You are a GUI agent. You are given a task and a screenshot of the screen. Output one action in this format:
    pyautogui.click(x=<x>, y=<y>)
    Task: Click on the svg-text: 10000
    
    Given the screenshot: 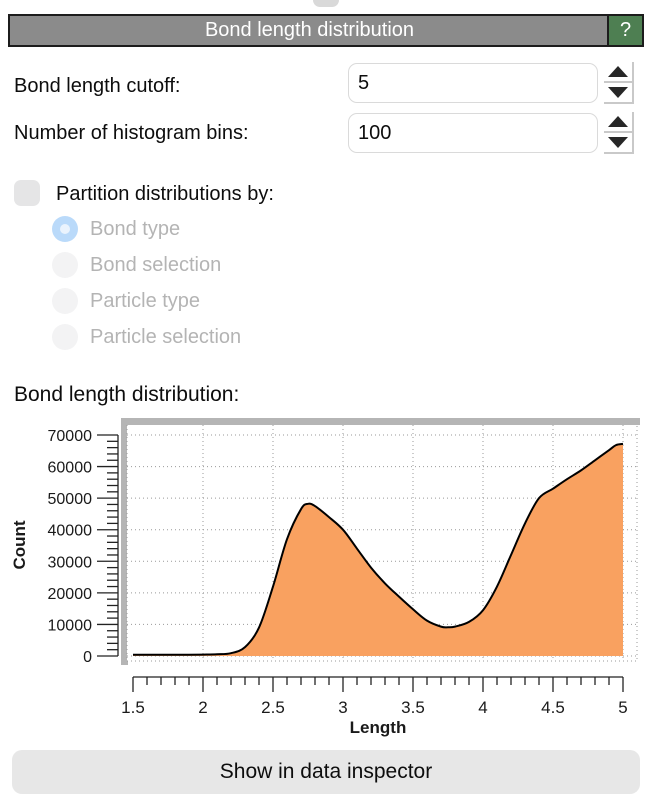 What is the action you would take?
    pyautogui.click(x=70, y=625)
    